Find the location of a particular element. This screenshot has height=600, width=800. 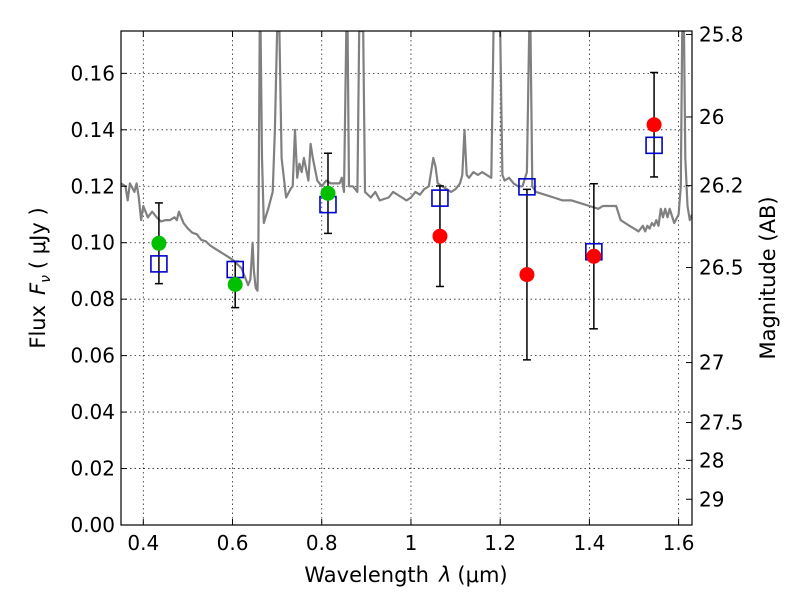

y2-tick-label: 27.5 is located at coordinates (721, 423).